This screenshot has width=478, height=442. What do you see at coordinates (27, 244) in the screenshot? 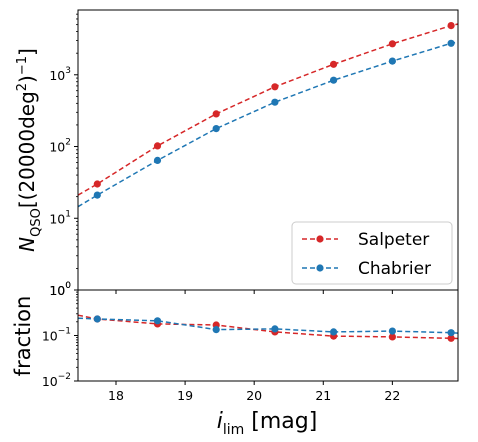
I see `ylabel-main: N` at bounding box center [27, 244].